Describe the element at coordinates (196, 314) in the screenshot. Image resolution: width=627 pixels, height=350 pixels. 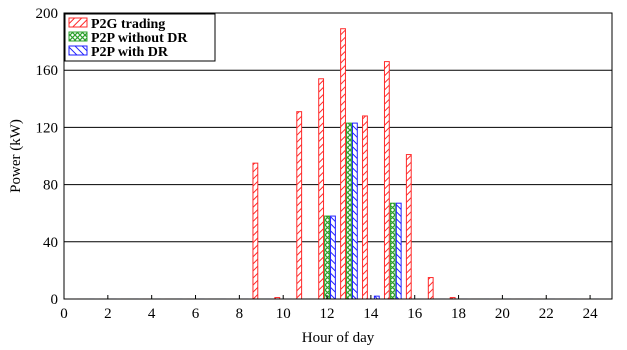
I see `x-tick-label: 6` at that location.